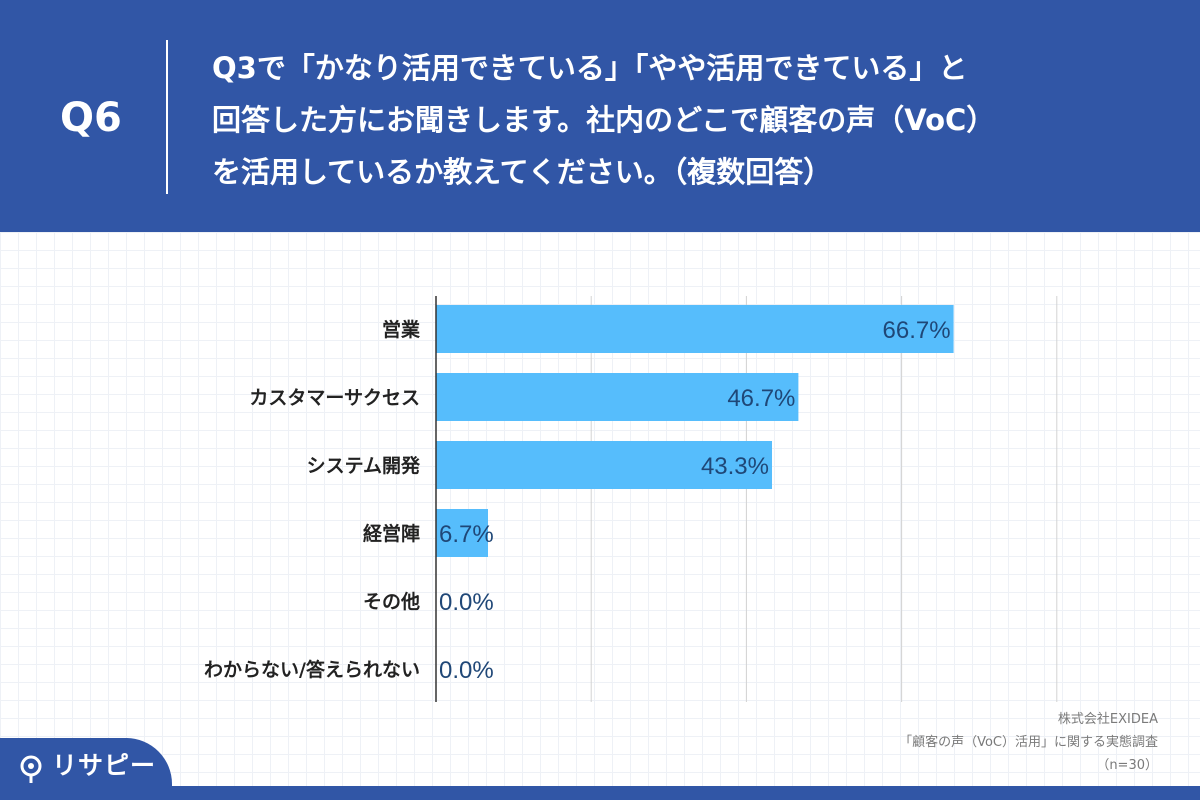 The image size is (1200, 800). What do you see at coordinates (1127, 765) in the screenshot?
I see `source-sample: （n=30）` at bounding box center [1127, 765].